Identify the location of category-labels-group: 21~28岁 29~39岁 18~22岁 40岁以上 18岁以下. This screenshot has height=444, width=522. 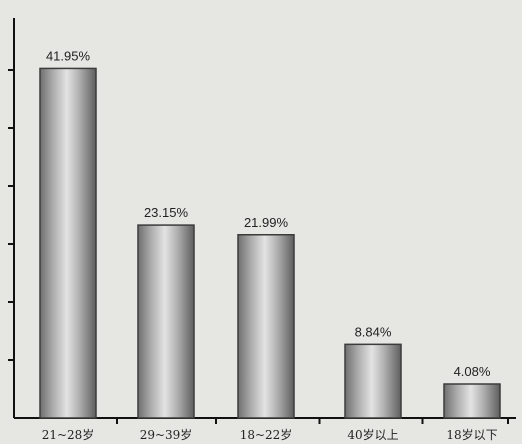
(270, 434).